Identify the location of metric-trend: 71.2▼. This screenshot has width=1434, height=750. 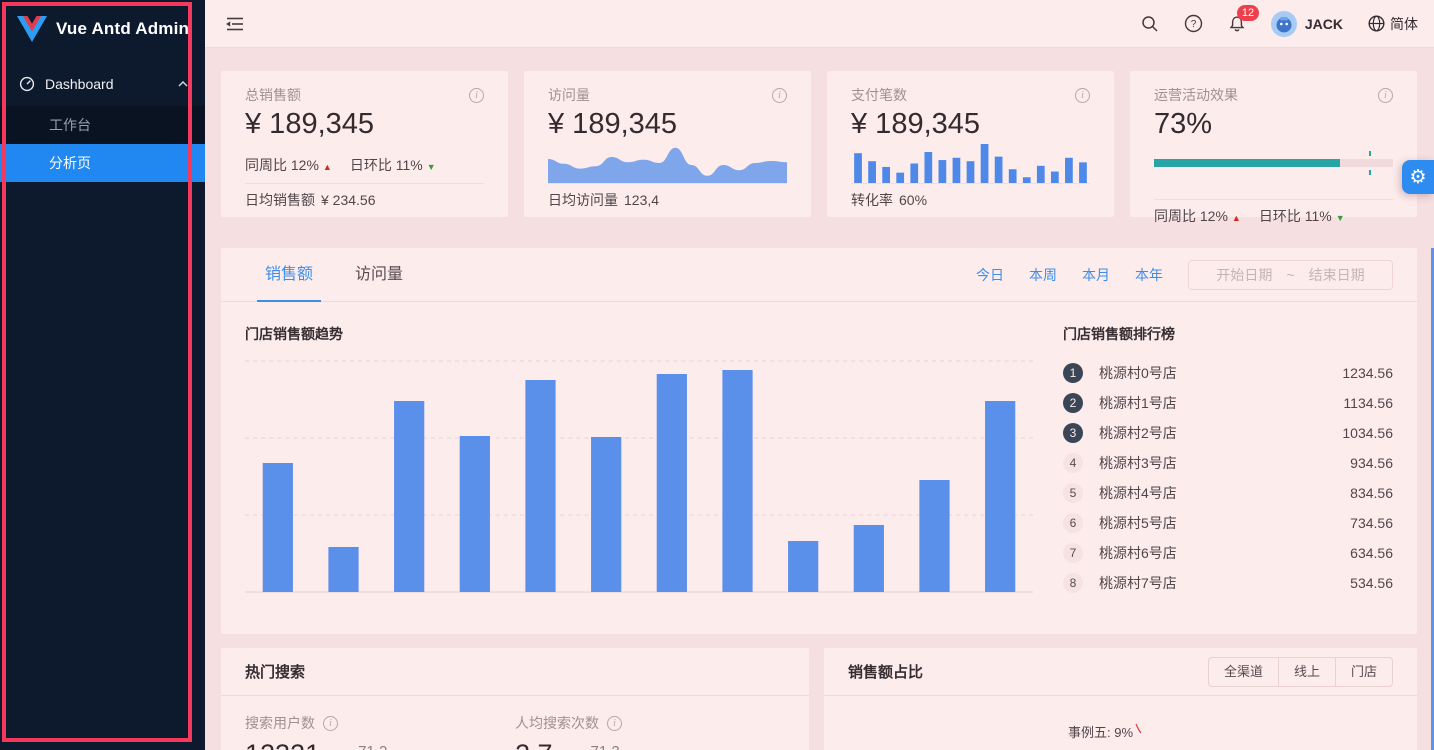
(612, 746).